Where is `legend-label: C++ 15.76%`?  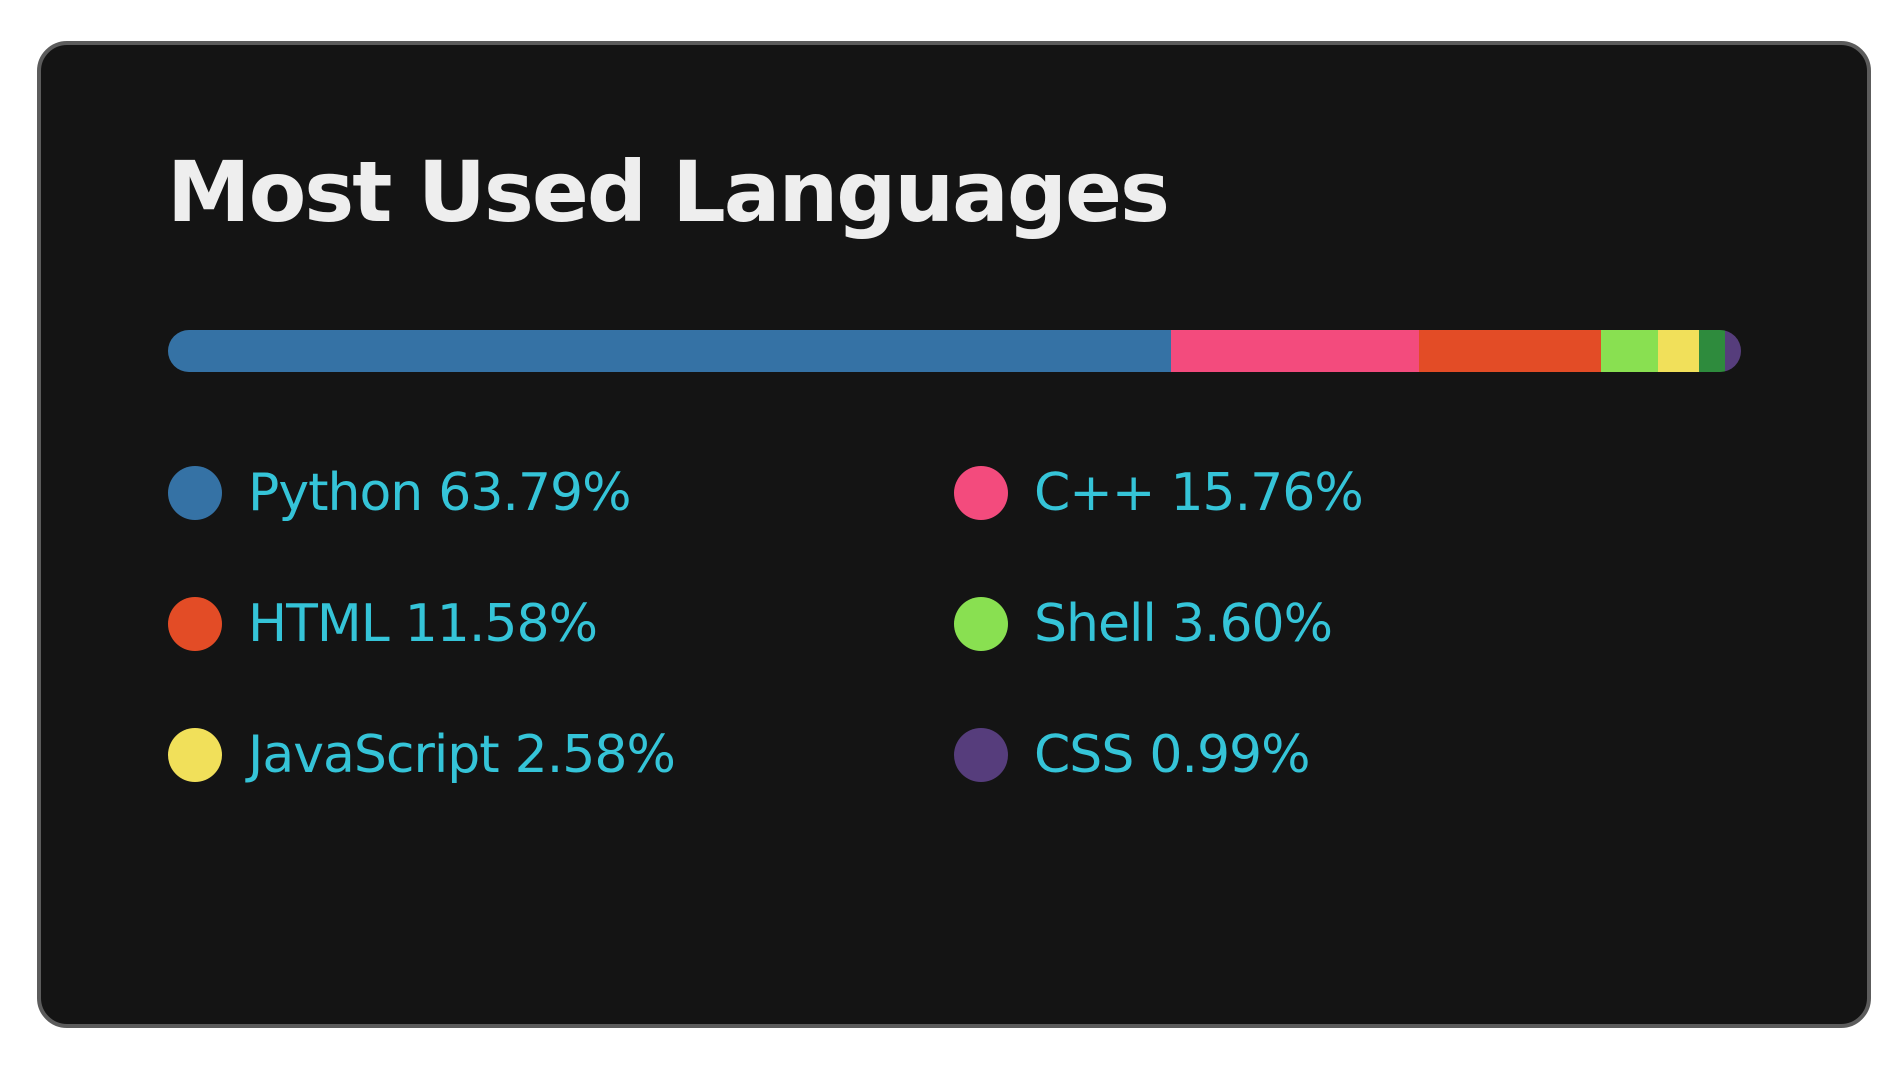 legend-label: C++ 15.76% is located at coordinates (1199, 493).